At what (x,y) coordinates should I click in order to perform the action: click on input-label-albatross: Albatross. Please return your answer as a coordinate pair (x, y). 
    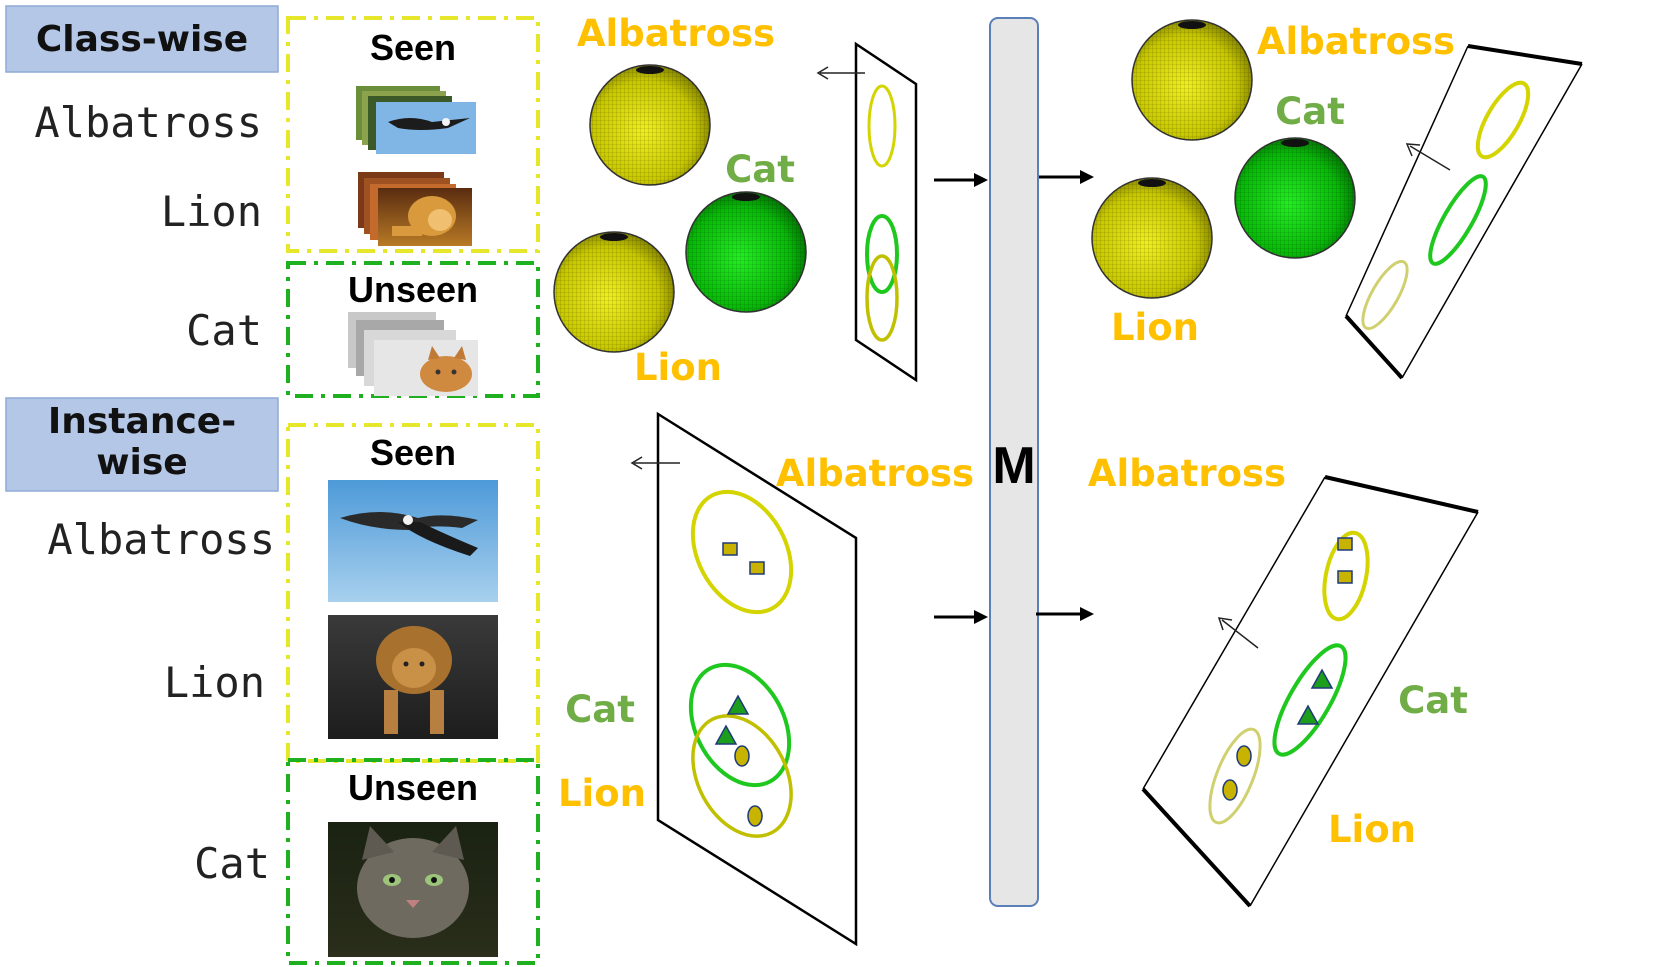
    Looking at the image, I should click on (676, 33).